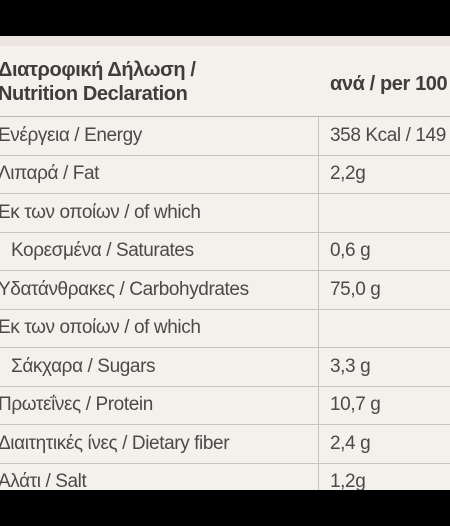 The height and width of the screenshot is (526, 450). Describe the element at coordinates (43, 480) in the screenshot. I see `row-label: Αλάτι / Salt` at that location.